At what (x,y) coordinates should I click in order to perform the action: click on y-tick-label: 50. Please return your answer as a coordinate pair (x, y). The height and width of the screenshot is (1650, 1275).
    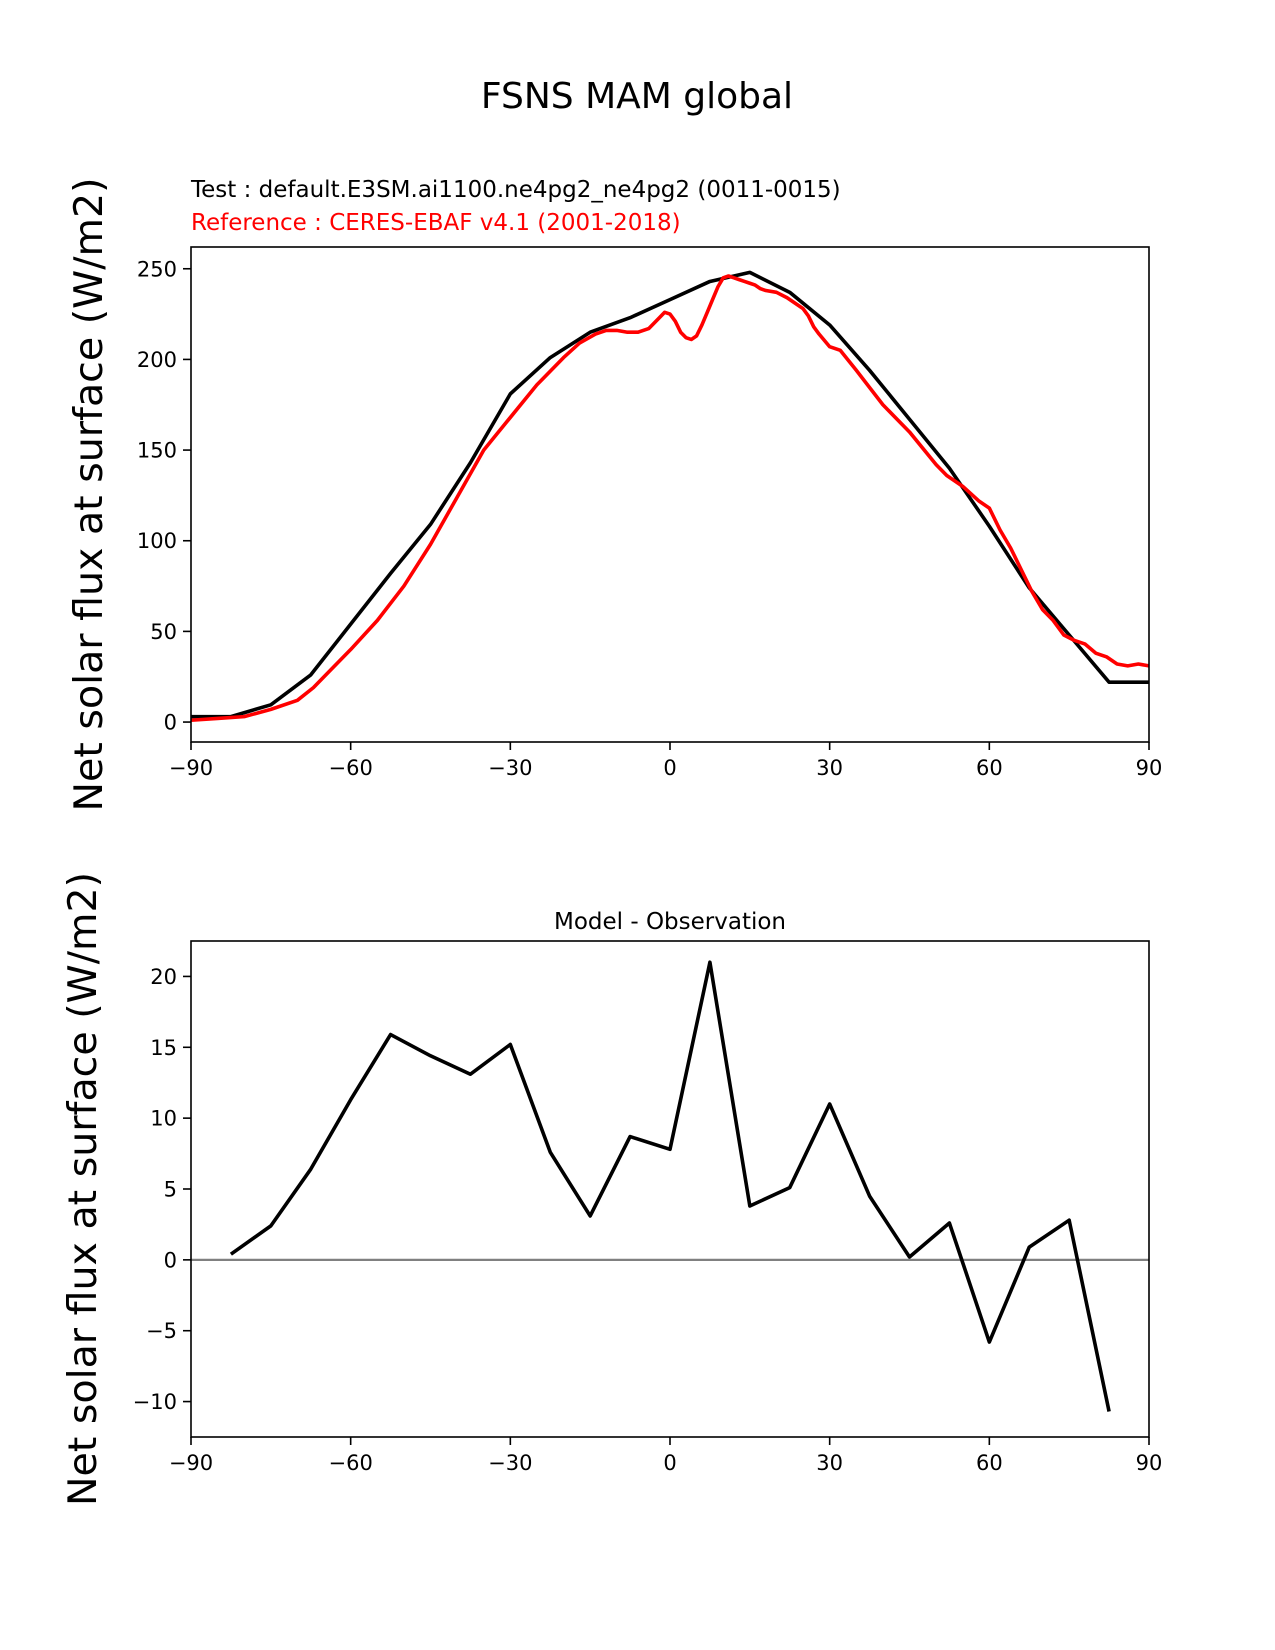
    Looking at the image, I should click on (163, 632).